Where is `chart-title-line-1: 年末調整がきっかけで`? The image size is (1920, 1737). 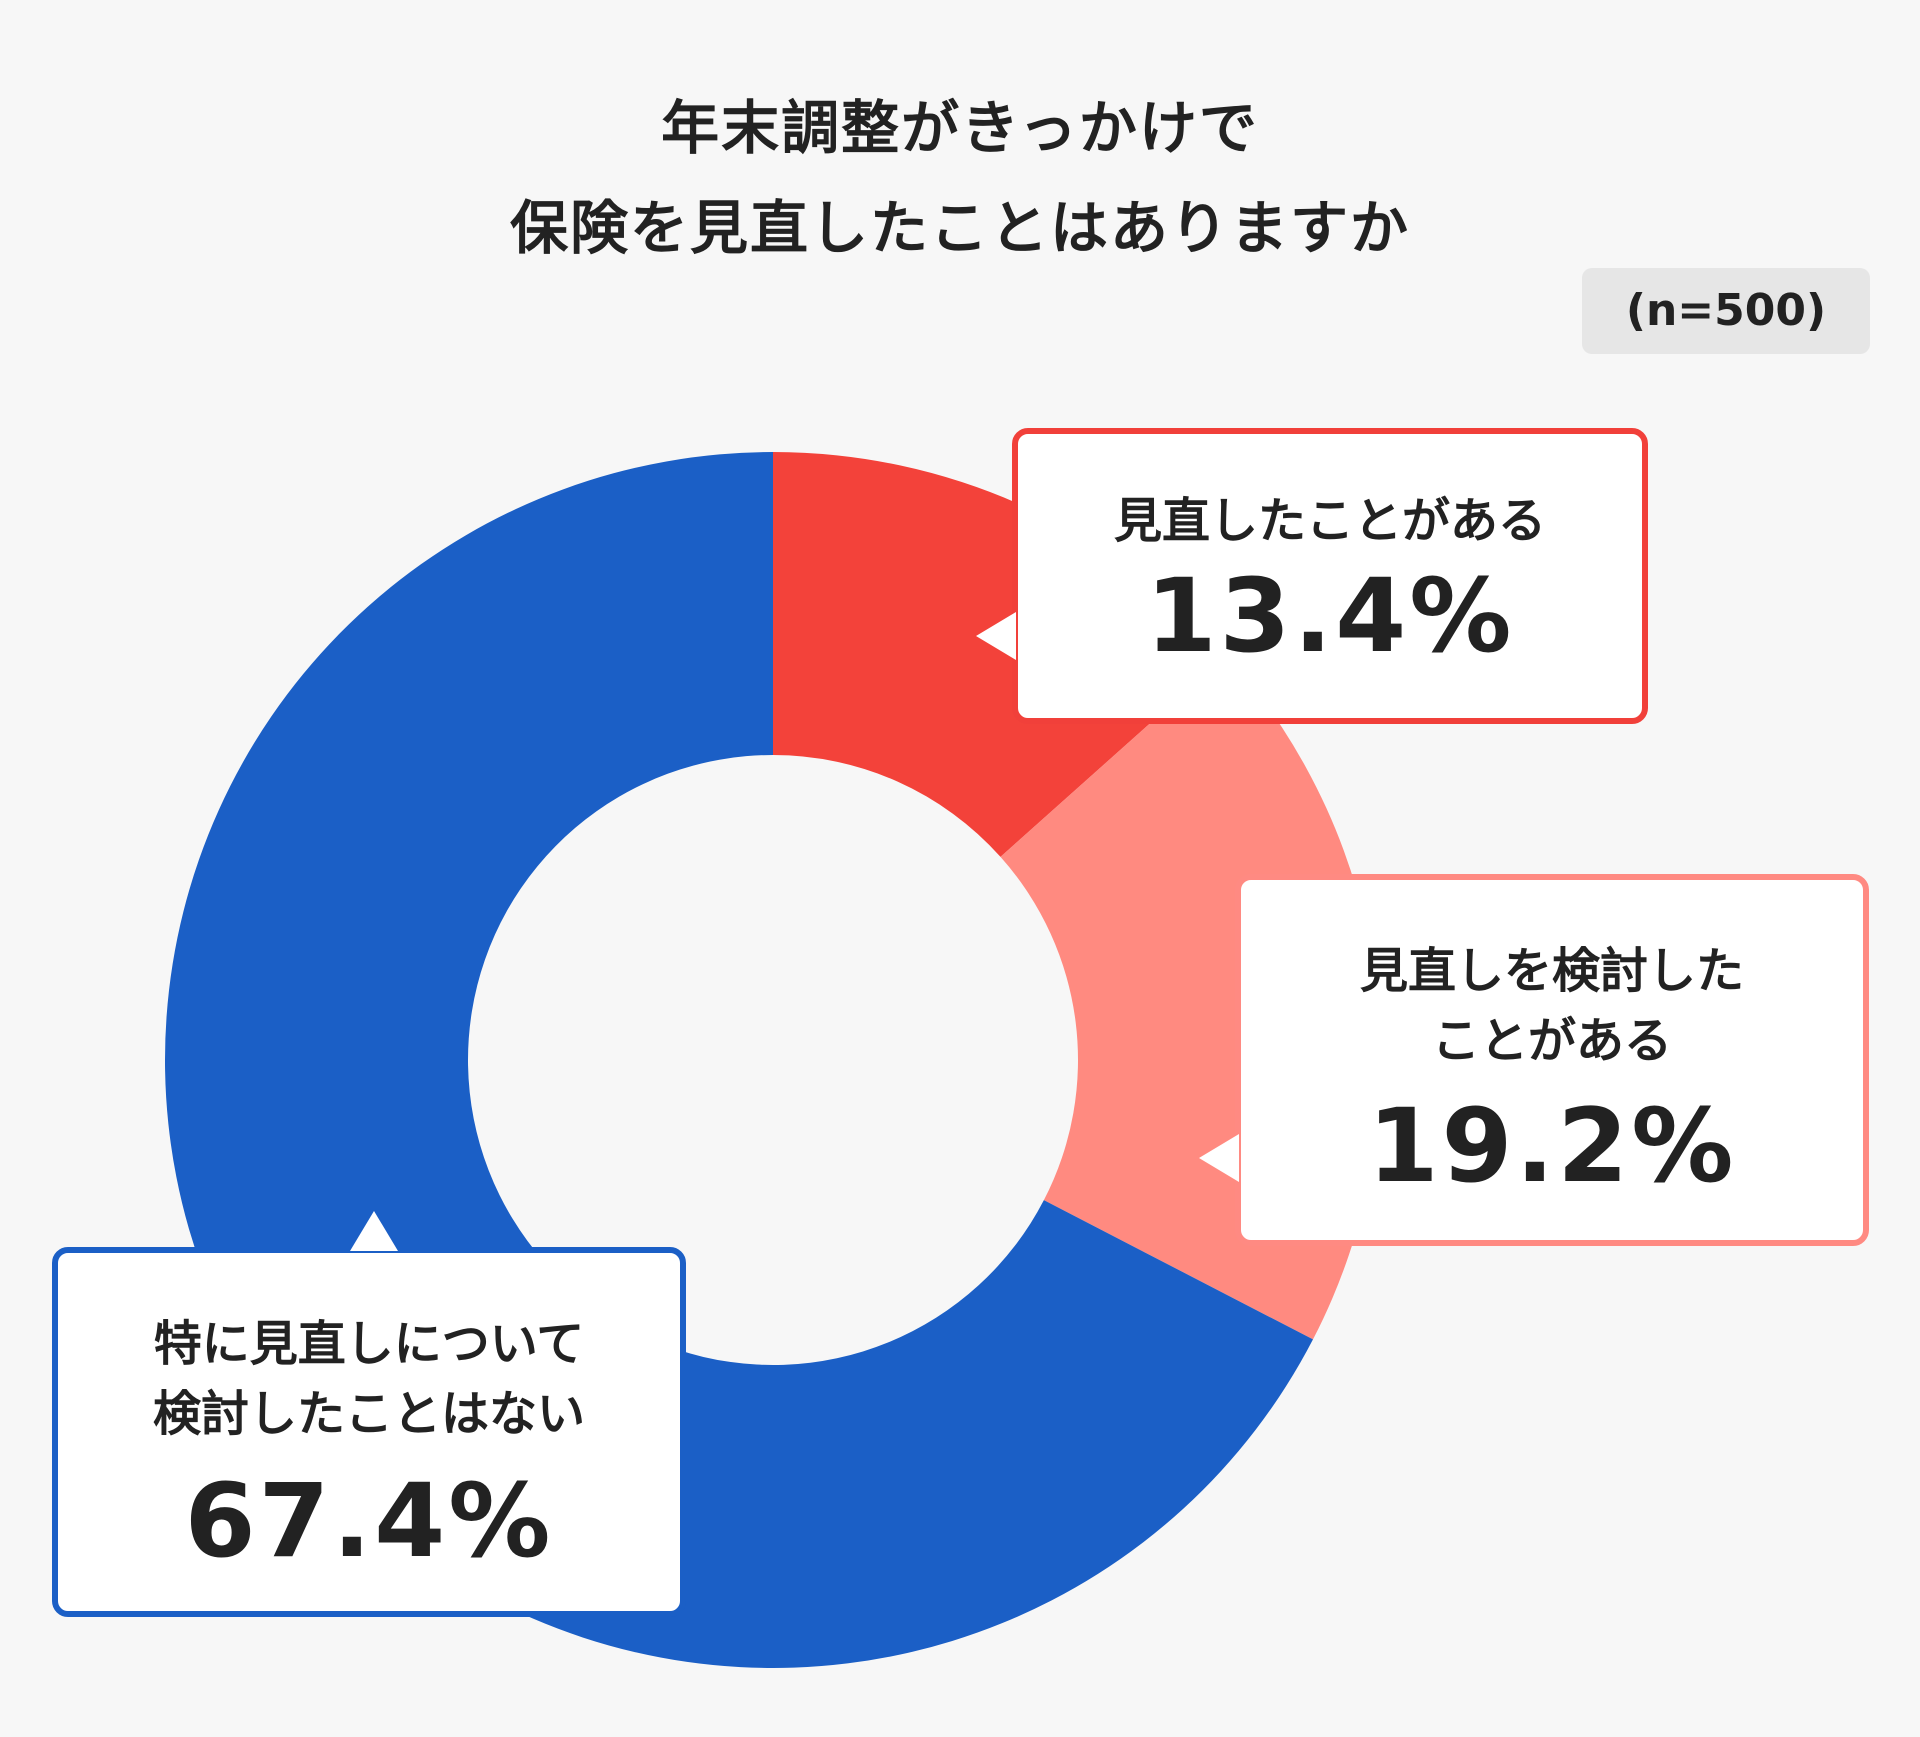 chart-title-line-1: 年末調整がきっかけで is located at coordinates (960, 128).